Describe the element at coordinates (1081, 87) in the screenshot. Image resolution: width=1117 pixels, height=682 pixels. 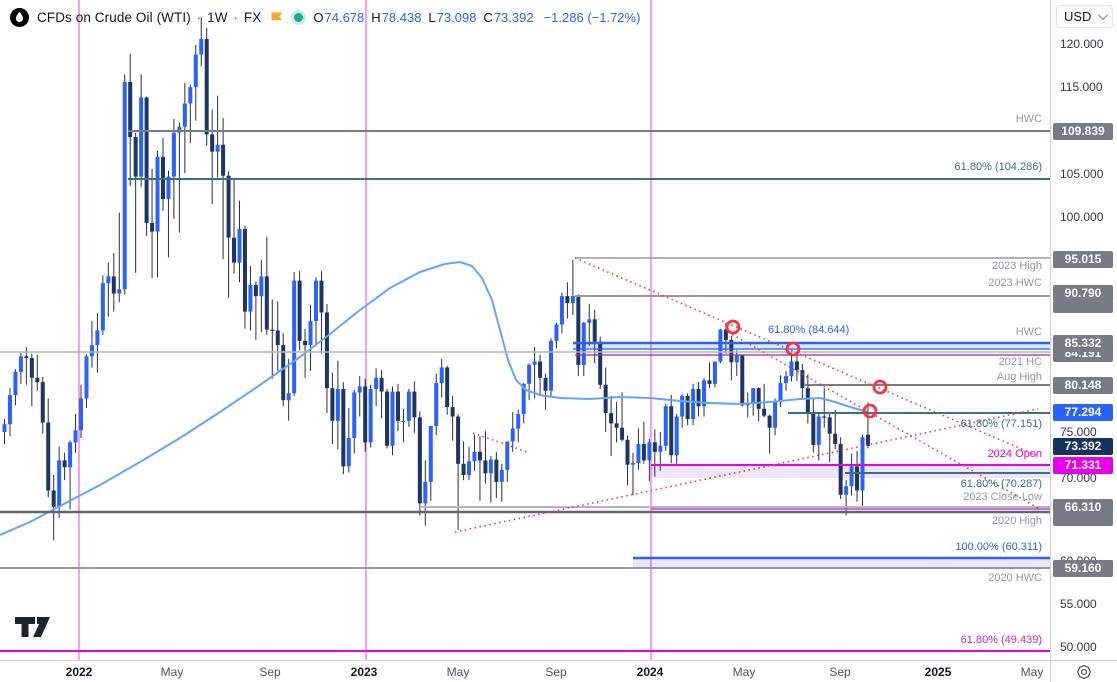
I see `price-tick-label: 115.000` at that location.